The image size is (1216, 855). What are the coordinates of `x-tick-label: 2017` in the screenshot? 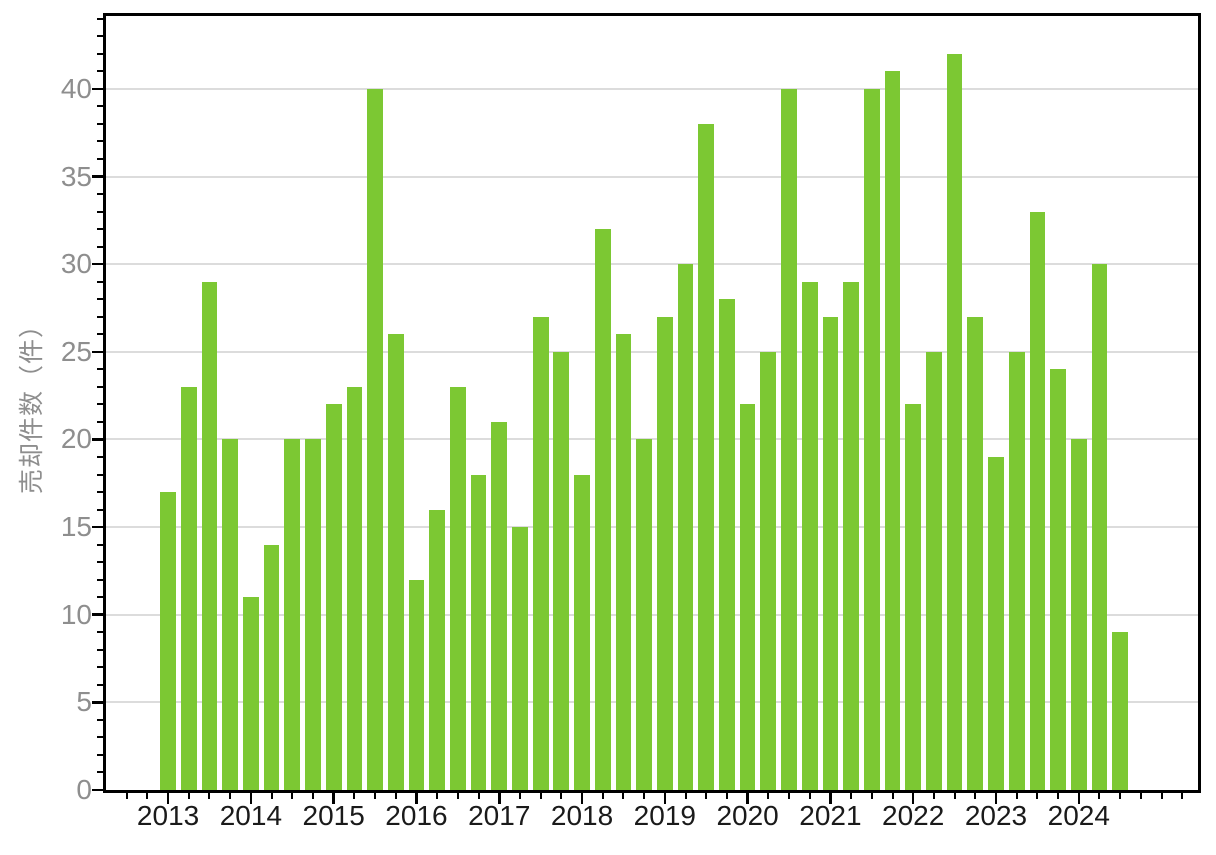 It's located at (499, 815).